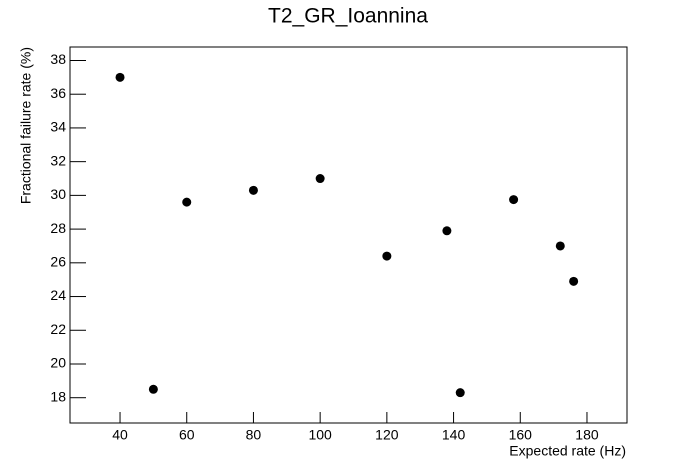  I want to click on y-tick-label: 30, so click(58, 194).